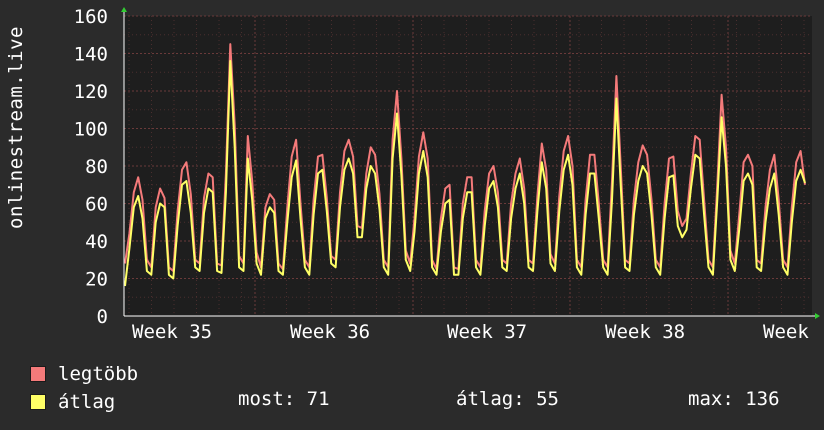 This screenshot has width=824, height=430. I want to click on stat-avg: átlag: 55, so click(507, 399).